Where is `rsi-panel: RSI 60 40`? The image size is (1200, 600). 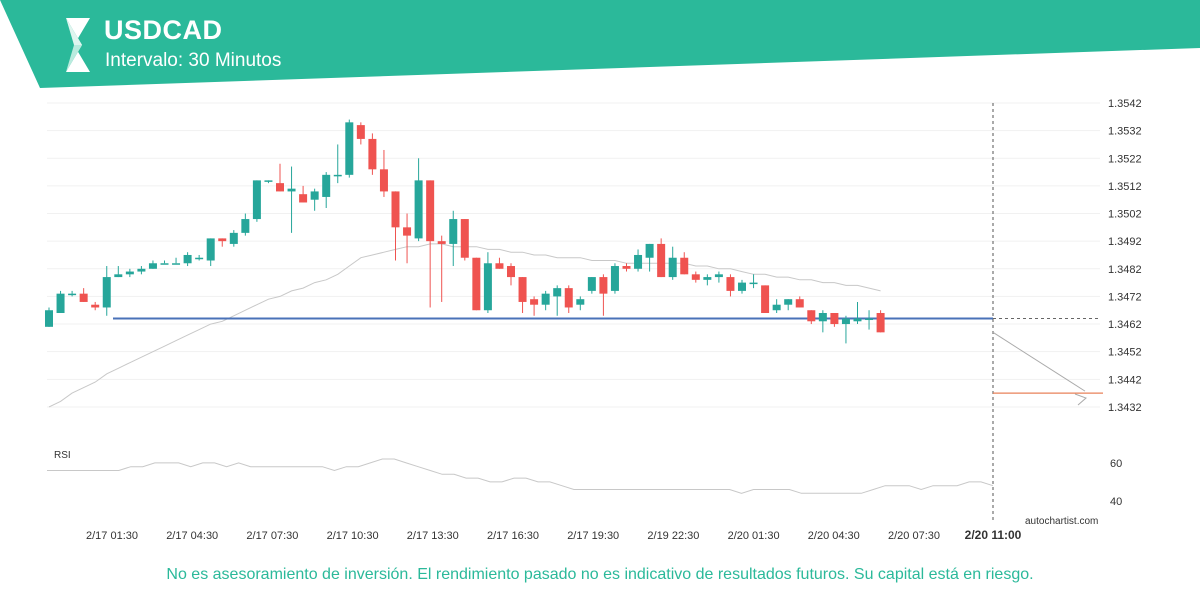
rsi-panel: RSI 60 40 is located at coordinates (584, 479).